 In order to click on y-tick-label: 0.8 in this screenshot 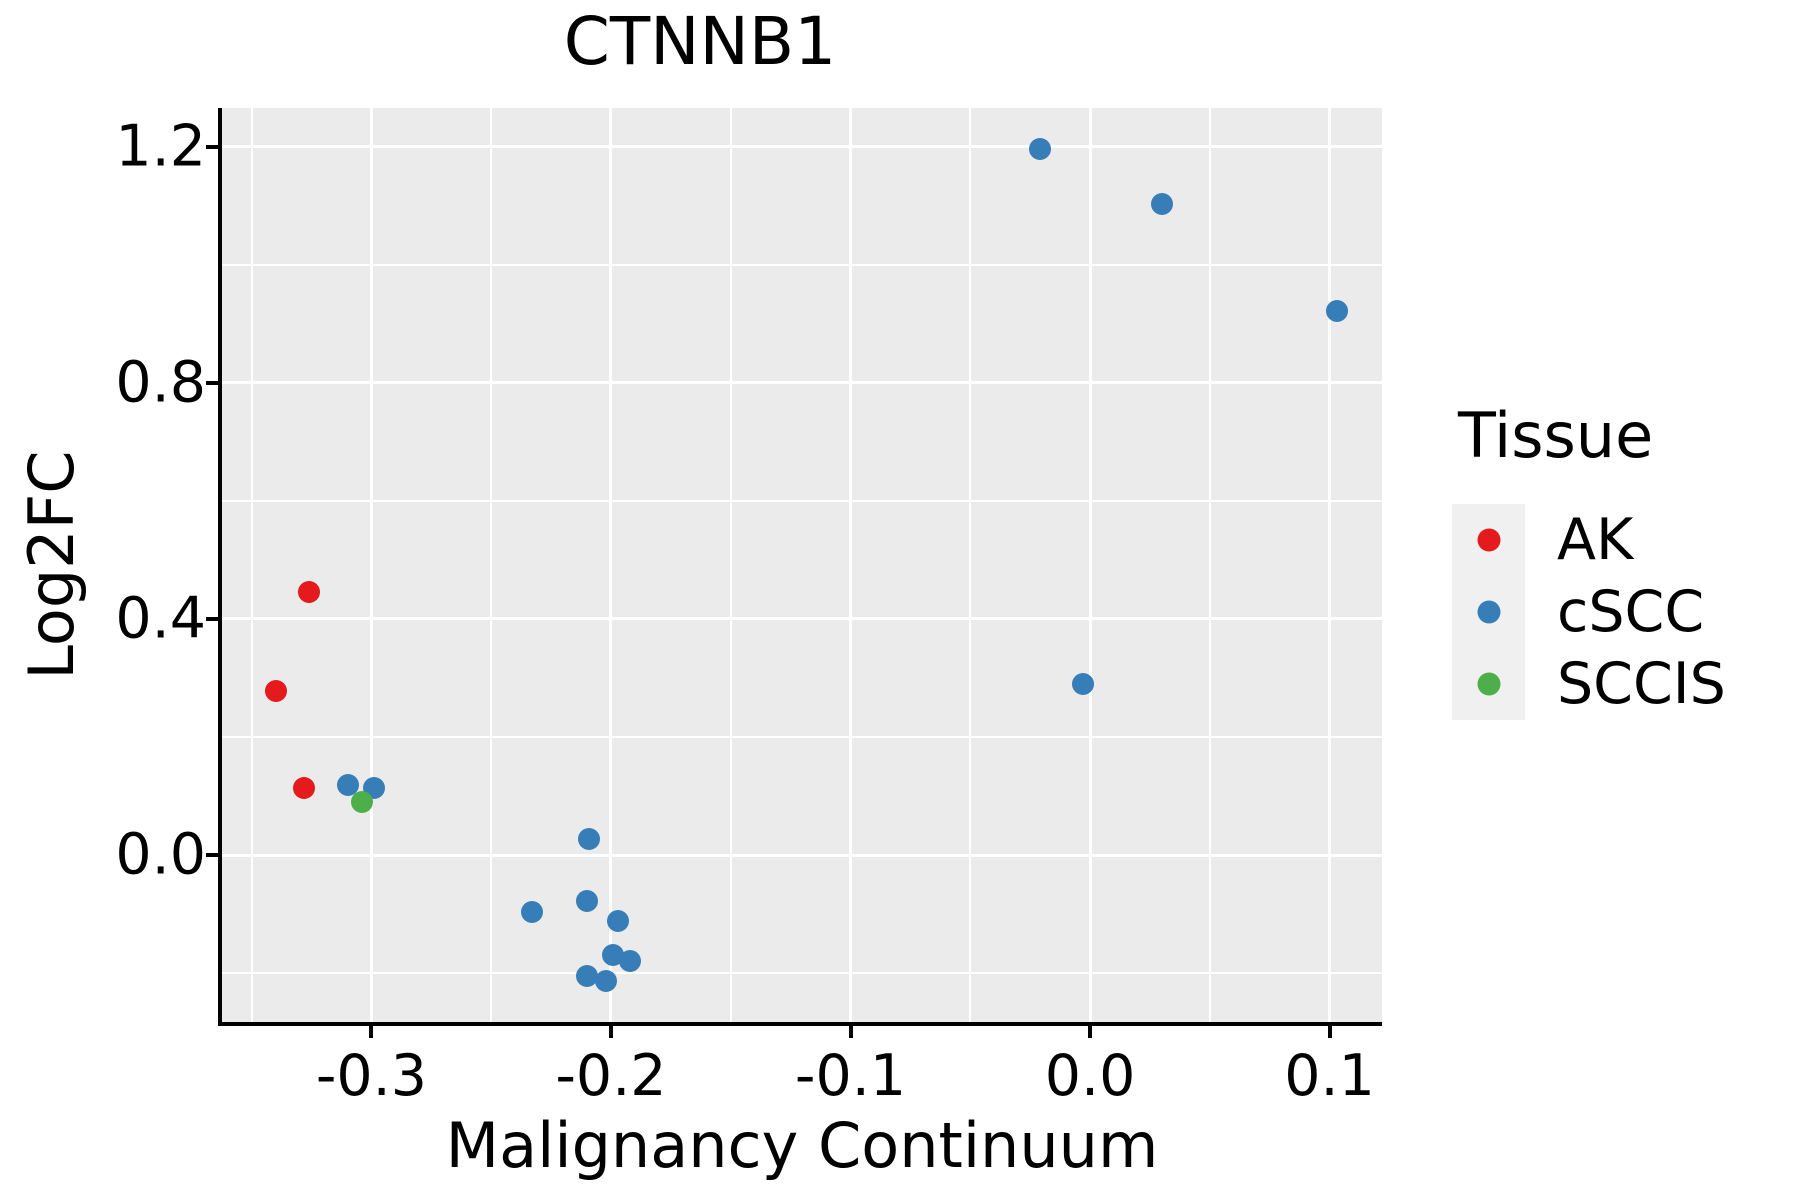, I will do `click(160, 382)`.